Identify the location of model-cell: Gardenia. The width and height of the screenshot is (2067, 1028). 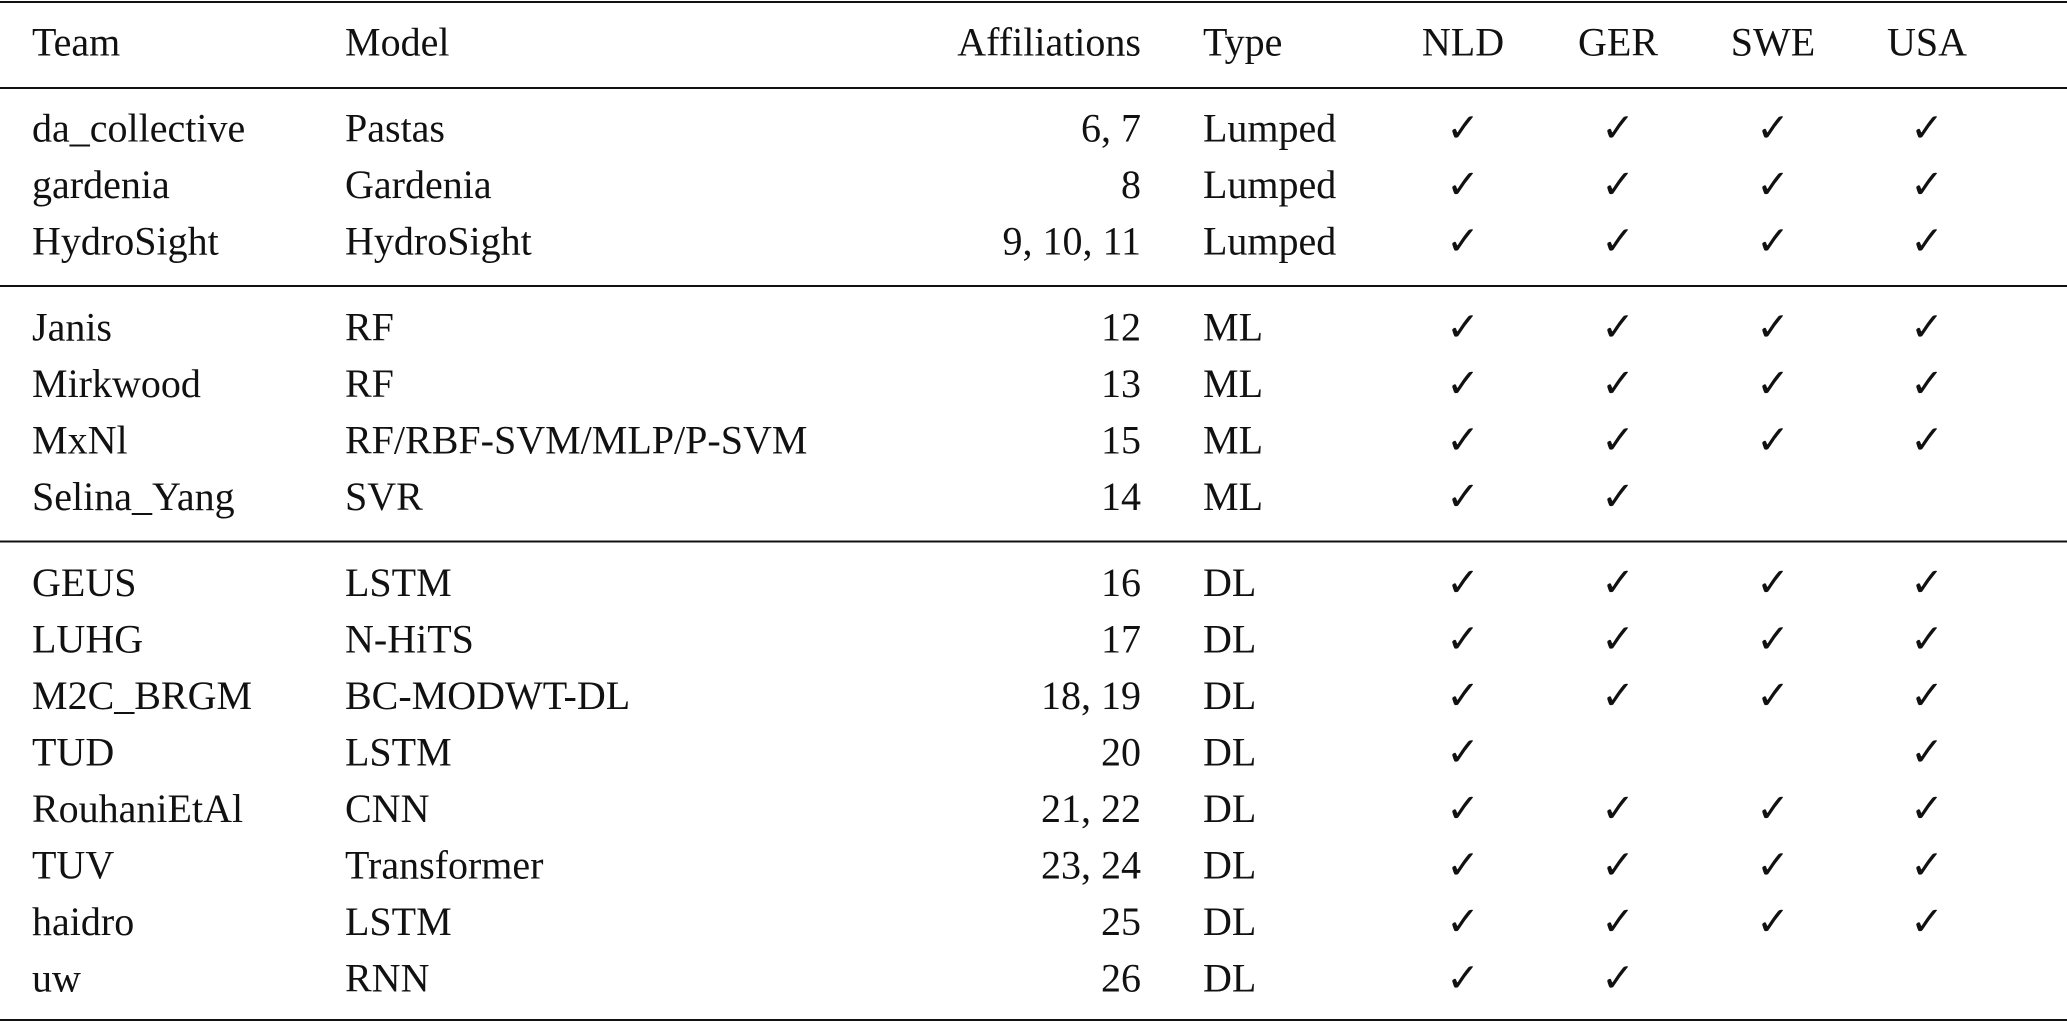
(418, 184).